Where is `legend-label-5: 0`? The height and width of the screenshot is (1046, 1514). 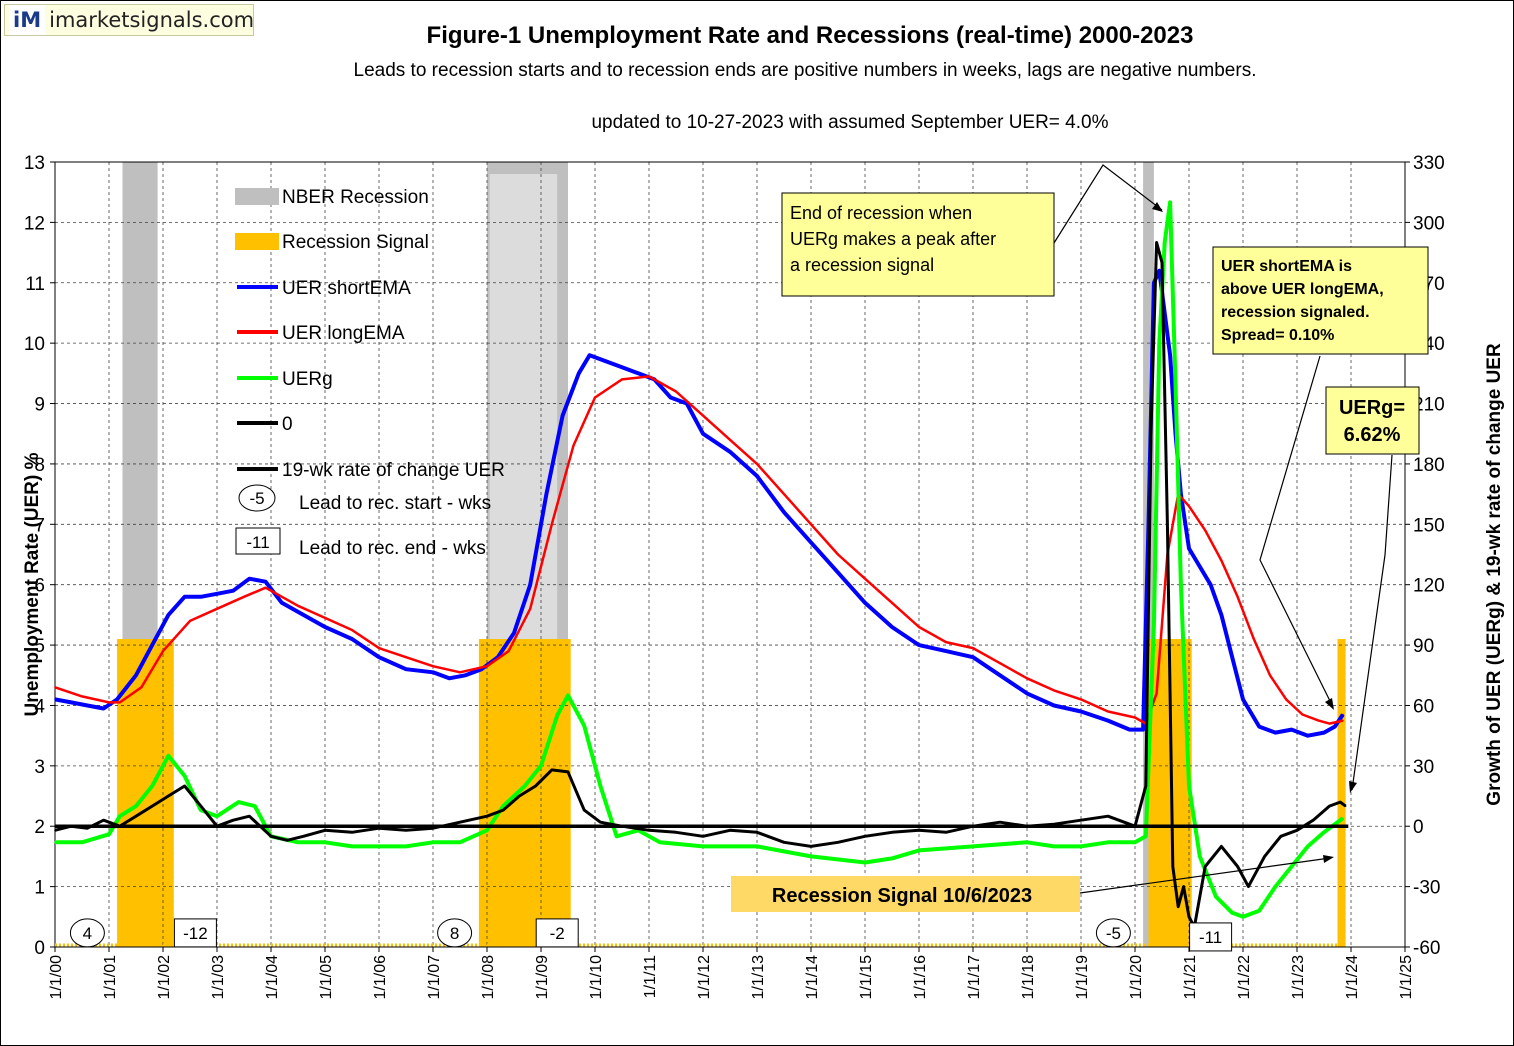 legend-label-5: 0 is located at coordinates (287, 424).